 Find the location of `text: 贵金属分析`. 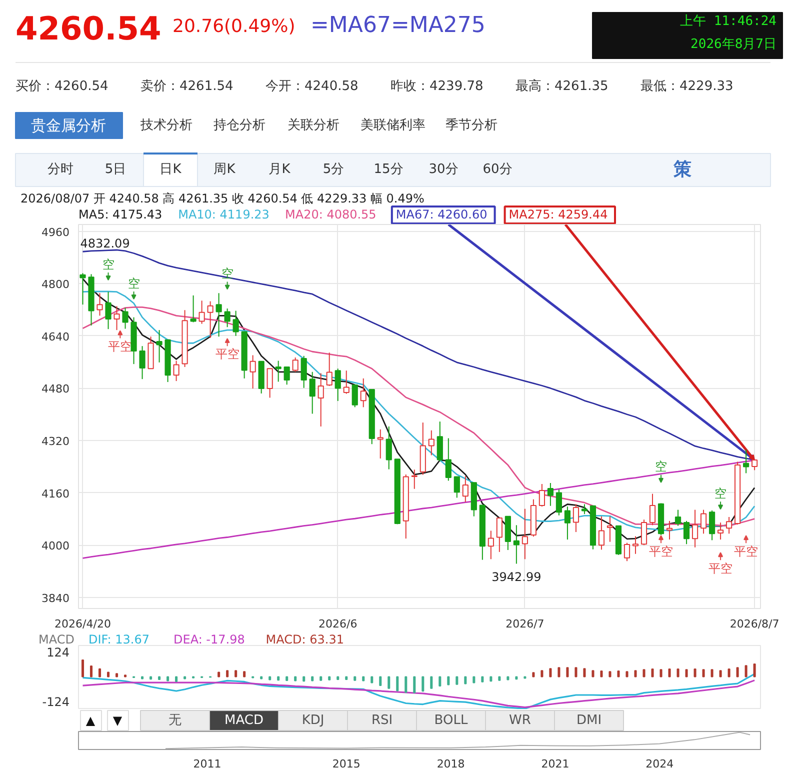

text: 贵金属分析 is located at coordinates (68, 125).